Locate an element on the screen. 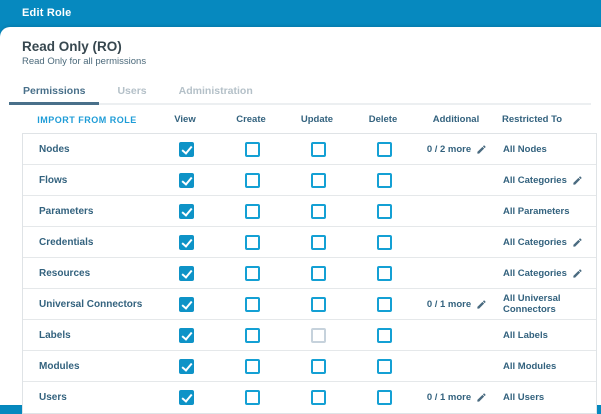 The image size is (601, 414). column-header-create: Create is located at coordinates (251, 119).